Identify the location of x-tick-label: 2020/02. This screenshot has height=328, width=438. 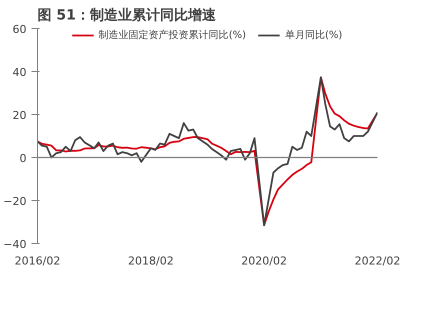
(264, 261).